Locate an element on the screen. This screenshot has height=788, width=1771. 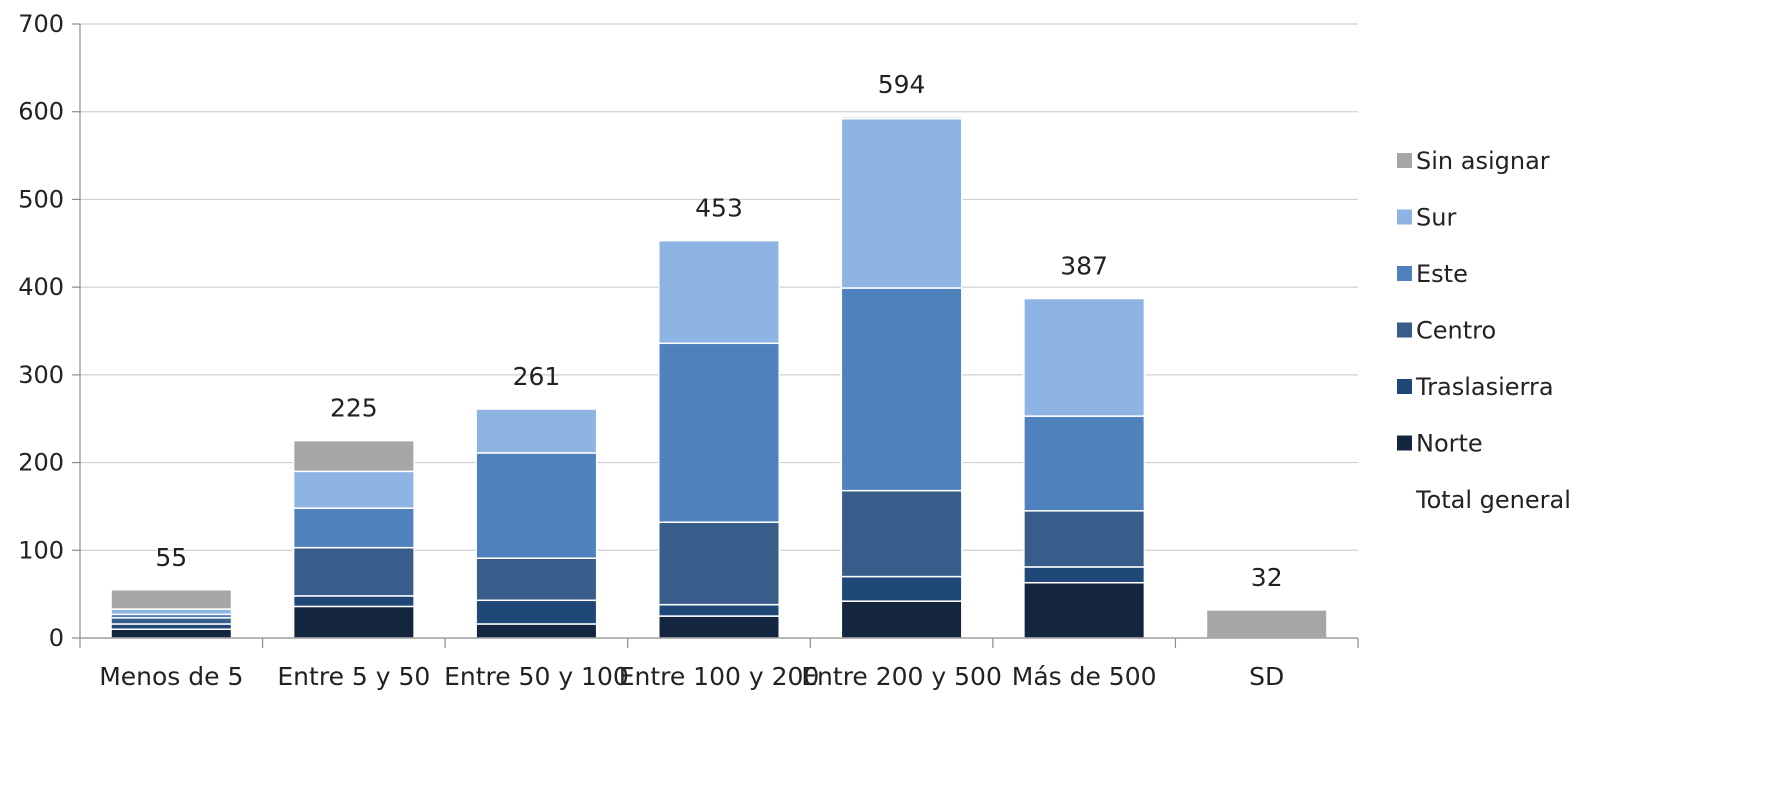
x-category-label: Entre 50 y 100 is located at coordinates (536, 676).